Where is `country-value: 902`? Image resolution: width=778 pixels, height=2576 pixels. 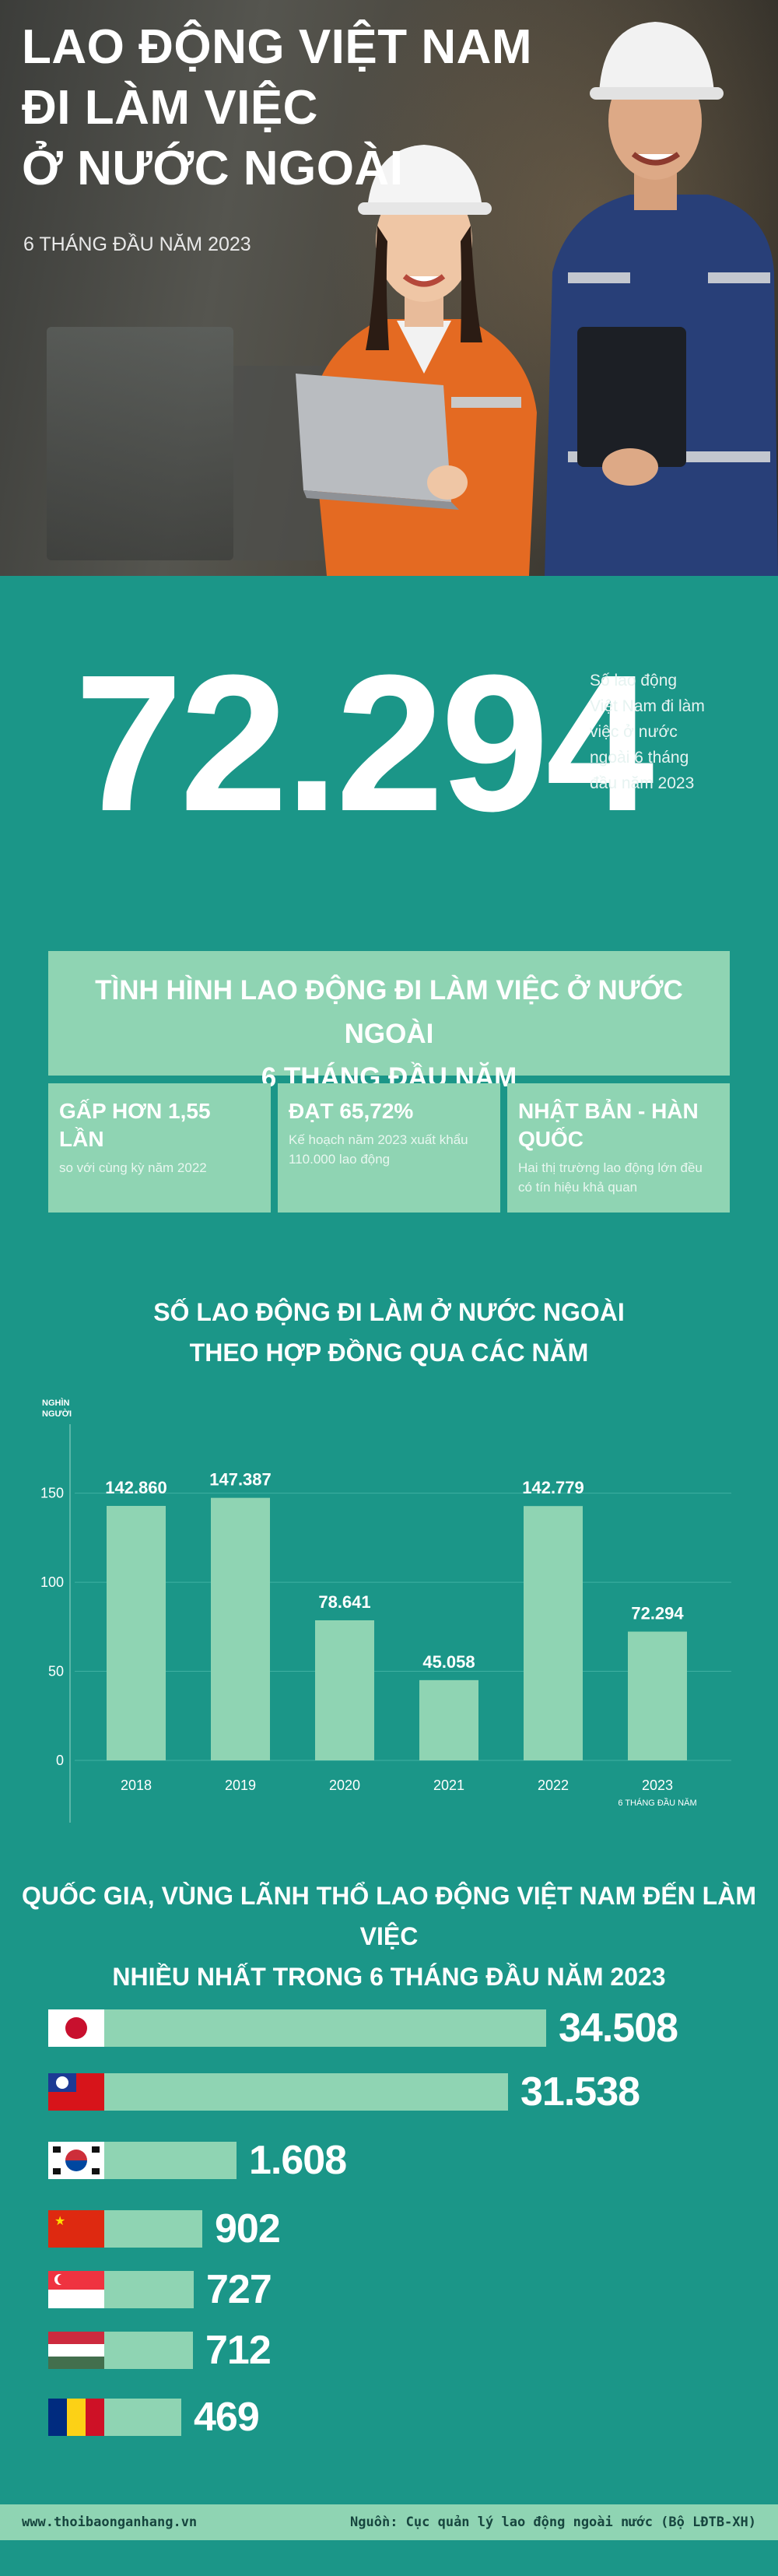 country-value: 902 is located at coordinates (248, 2228).